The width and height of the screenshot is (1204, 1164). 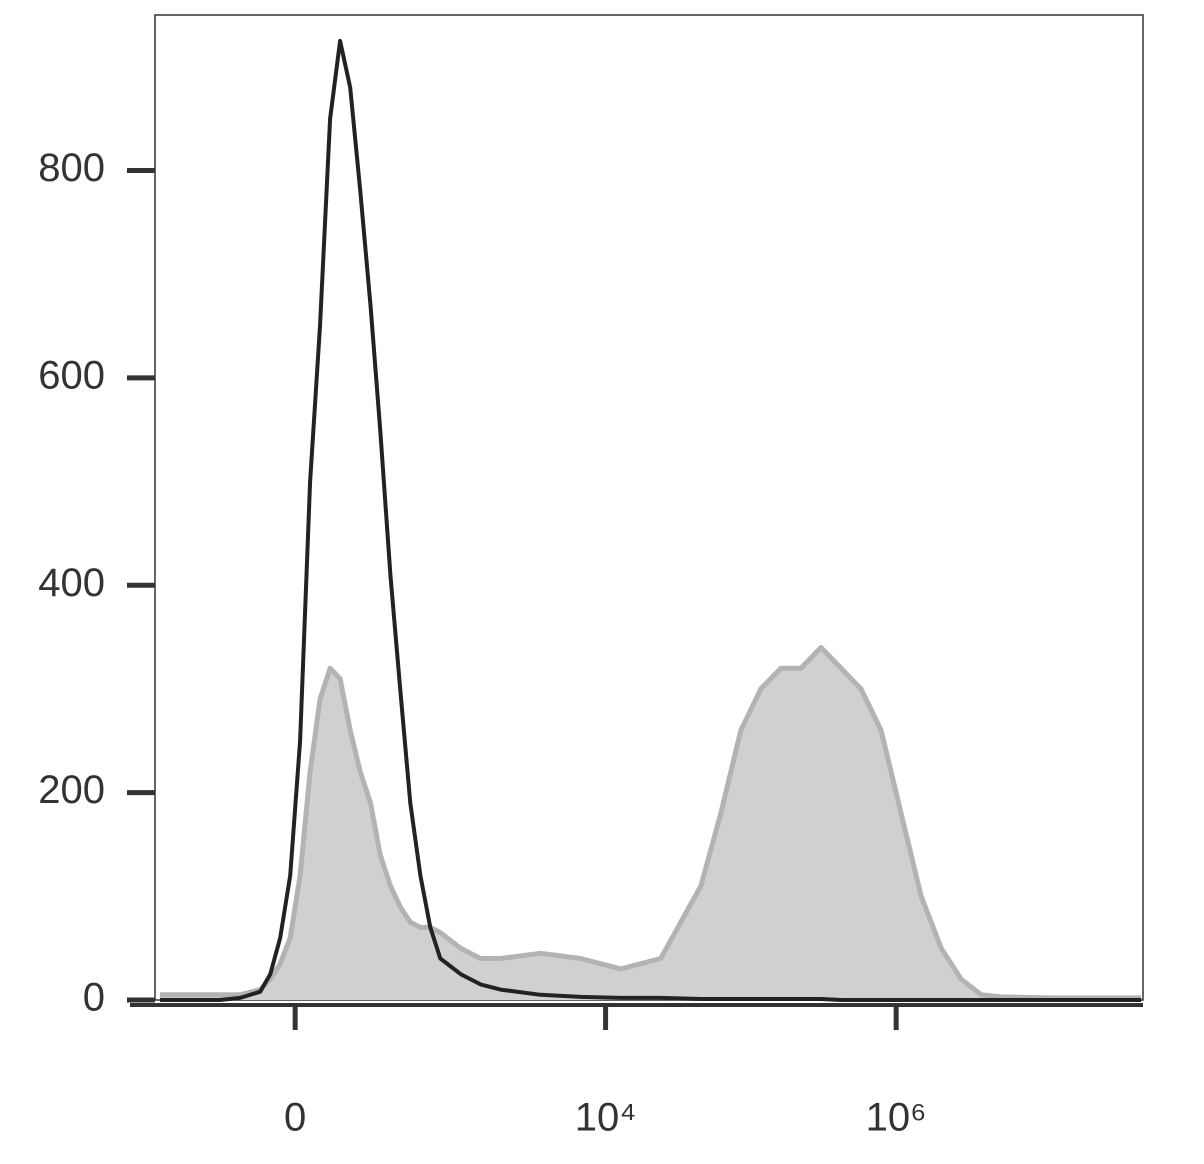 What do you see at coordinates (71, 790) in the screenshot?
I see `y-tick-label: 200` at bounding box center [71, 790].